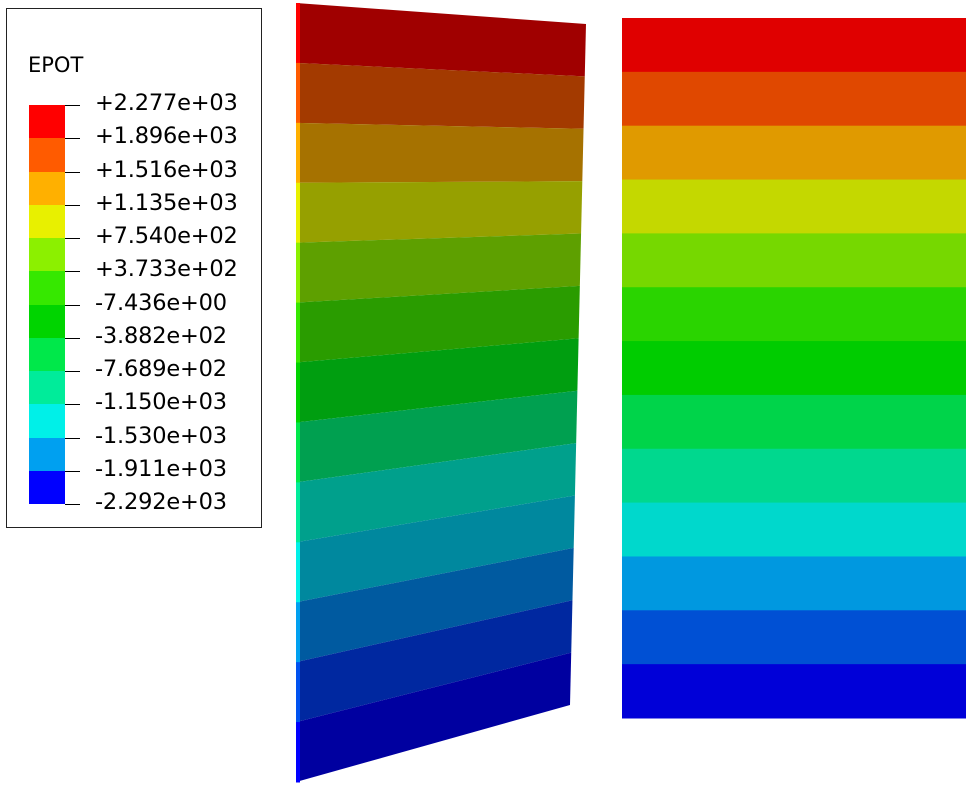 The width and height of the screenshot is (971, 788). I want to click on legend-label: +1.516e+03, so click(166, 169).